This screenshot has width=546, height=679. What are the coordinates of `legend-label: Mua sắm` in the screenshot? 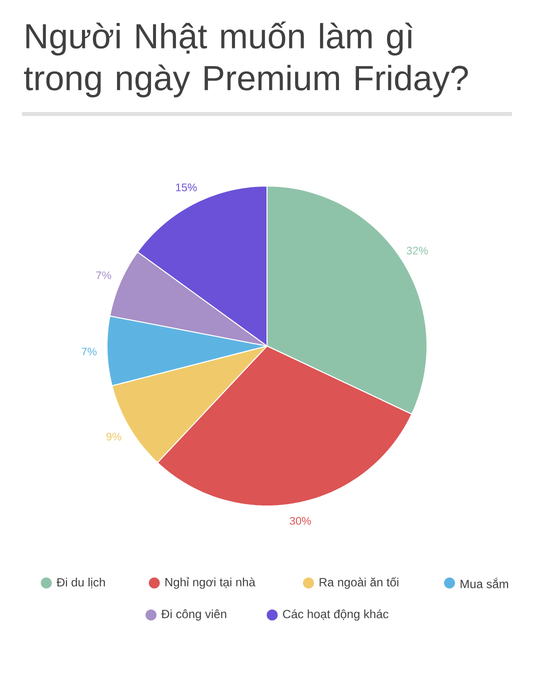 It's located at (484, 583).